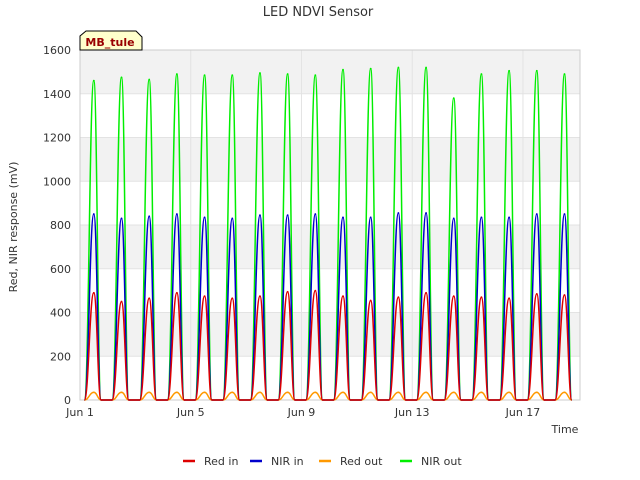 Image resolution: width=640 pixels, height=480 pixels. Describe the element at coordinates (322, 461) in the screenshot. I see `legend: Red in NIR in Red out NIR out` at that location.